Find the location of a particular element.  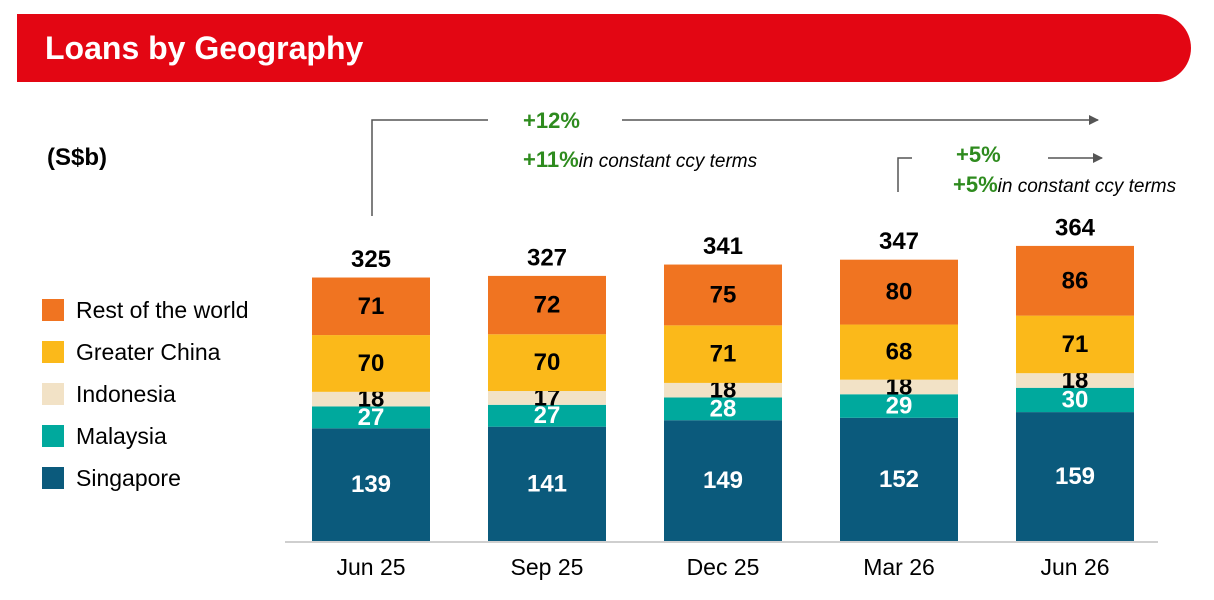

data-label-malaysia-dec-25: 28 is located at coordinates (723, 408).